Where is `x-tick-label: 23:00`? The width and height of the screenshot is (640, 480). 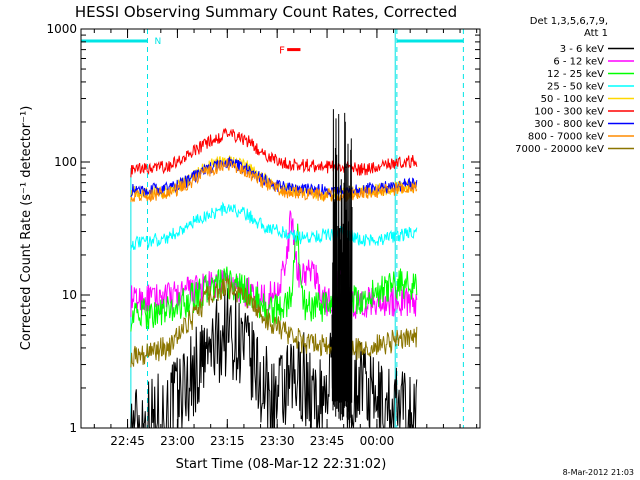 x-tick-label: 23:00 is located at coordinates (177, 441).